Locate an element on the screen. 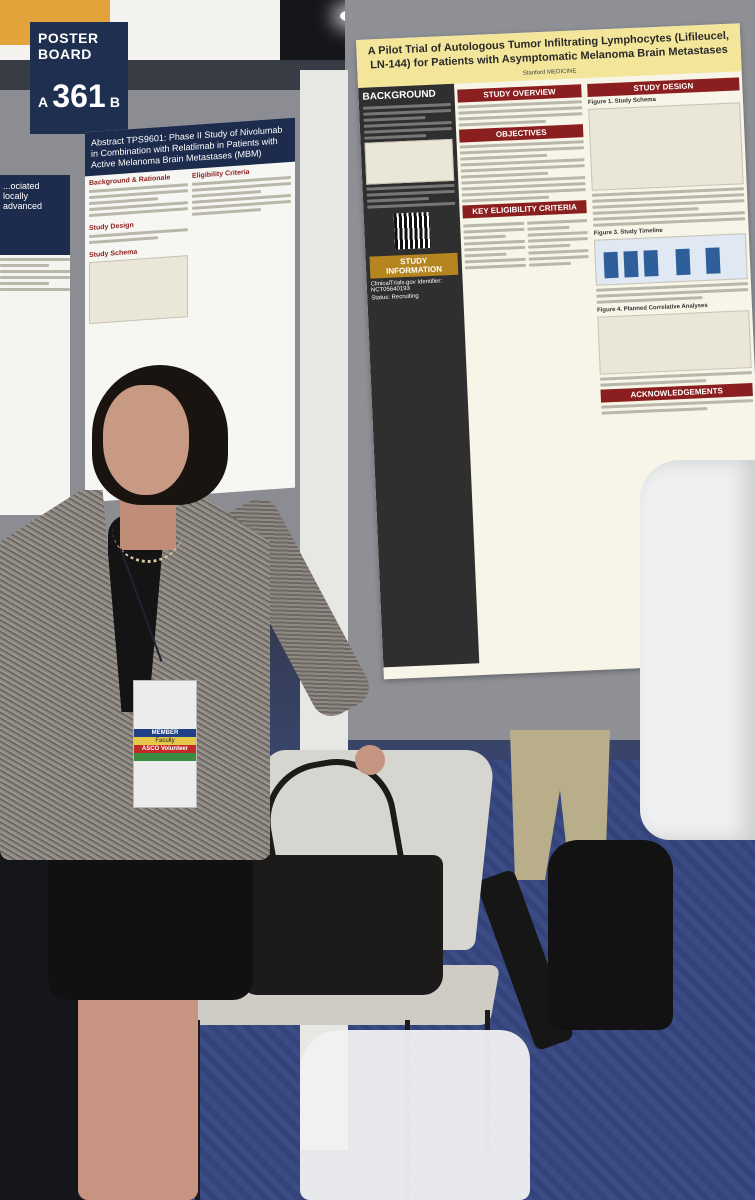 The width and height of the screenshot is (755, 1200). black-backpack is located at coordinates (610, 935).